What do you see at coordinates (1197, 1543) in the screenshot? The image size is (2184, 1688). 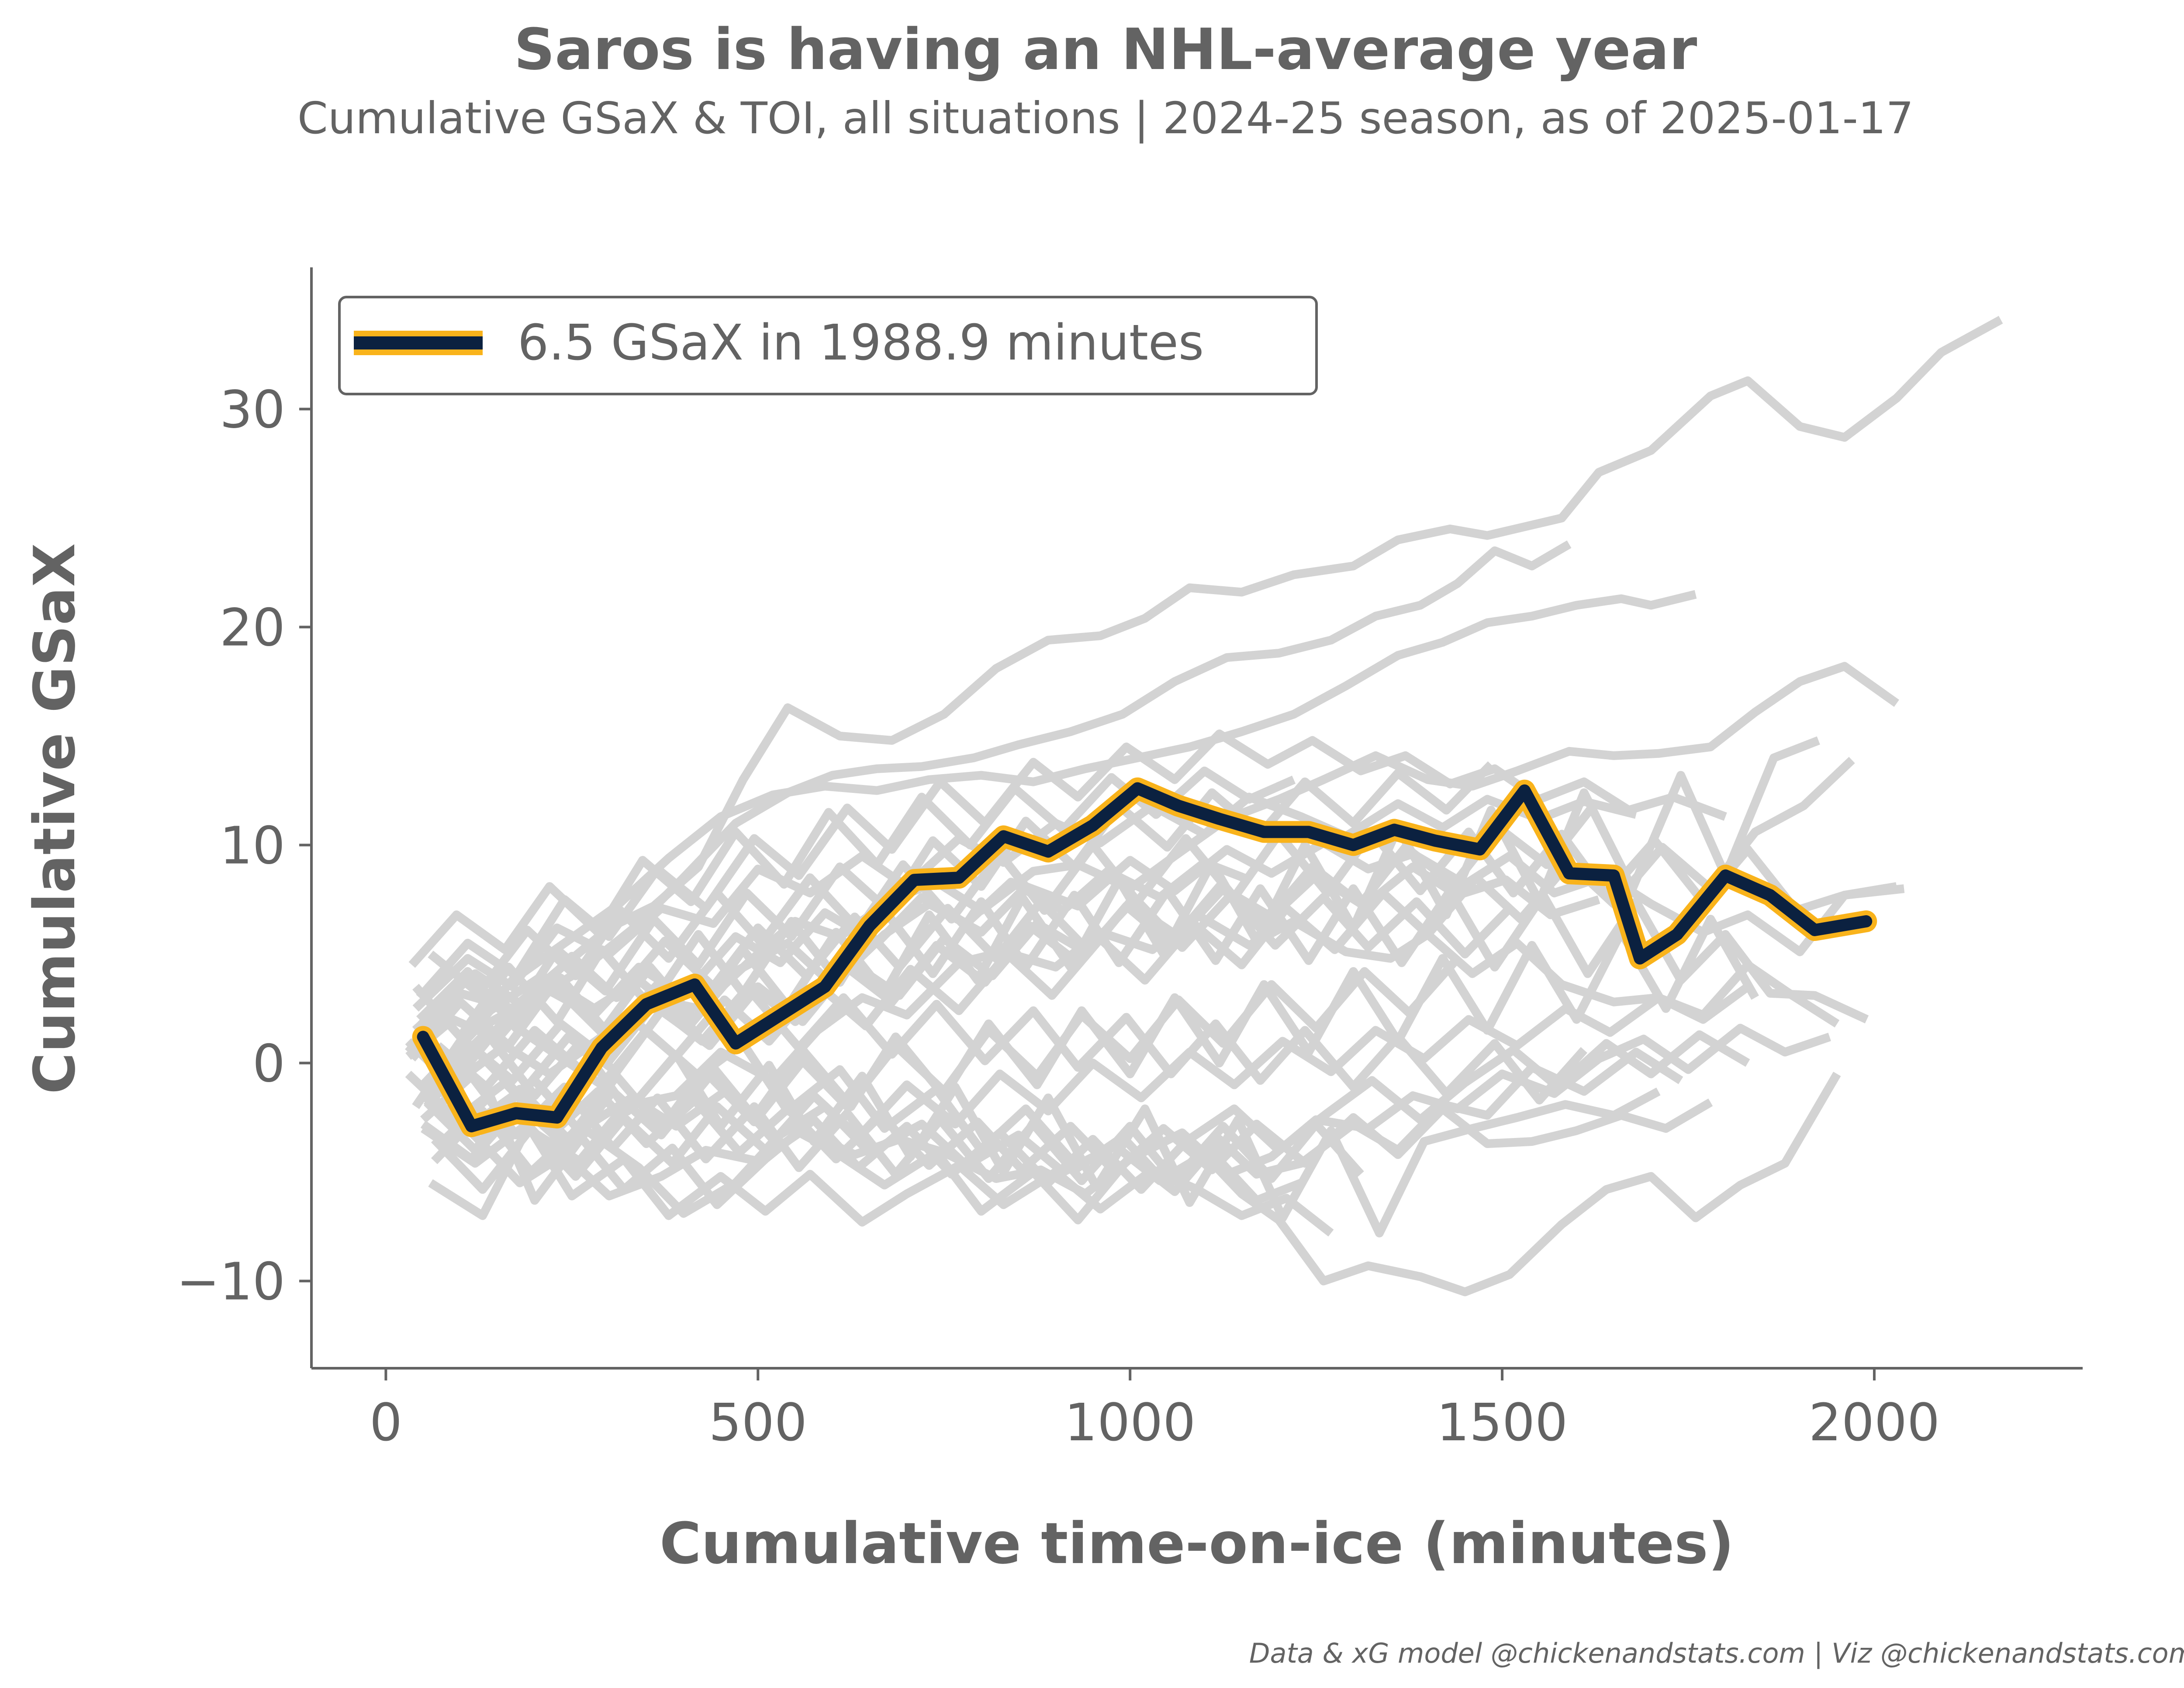 I see `x-axis-label: Cumulative time-on-ice (minutes)` at bounding box center [1197, 1543].